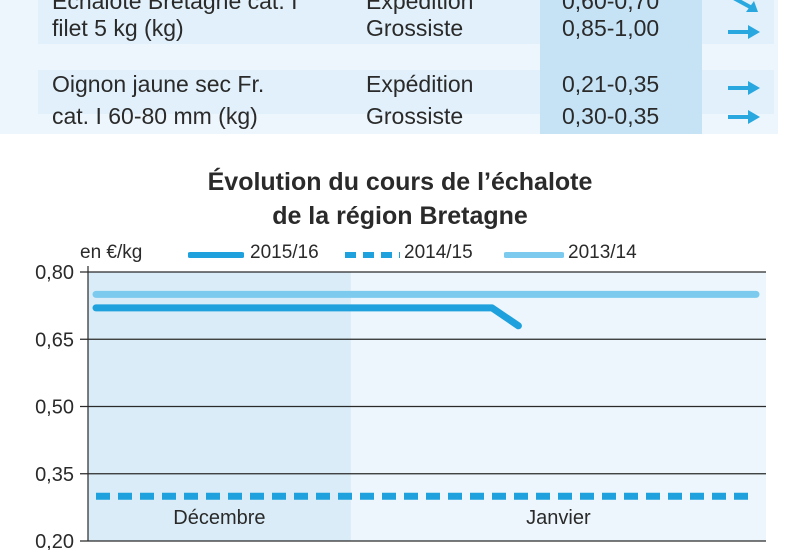 The width and height of the screenshot is (800, 550). I want to click on product-name-line: Oignon jaune sec Fr., so click(158, 84).